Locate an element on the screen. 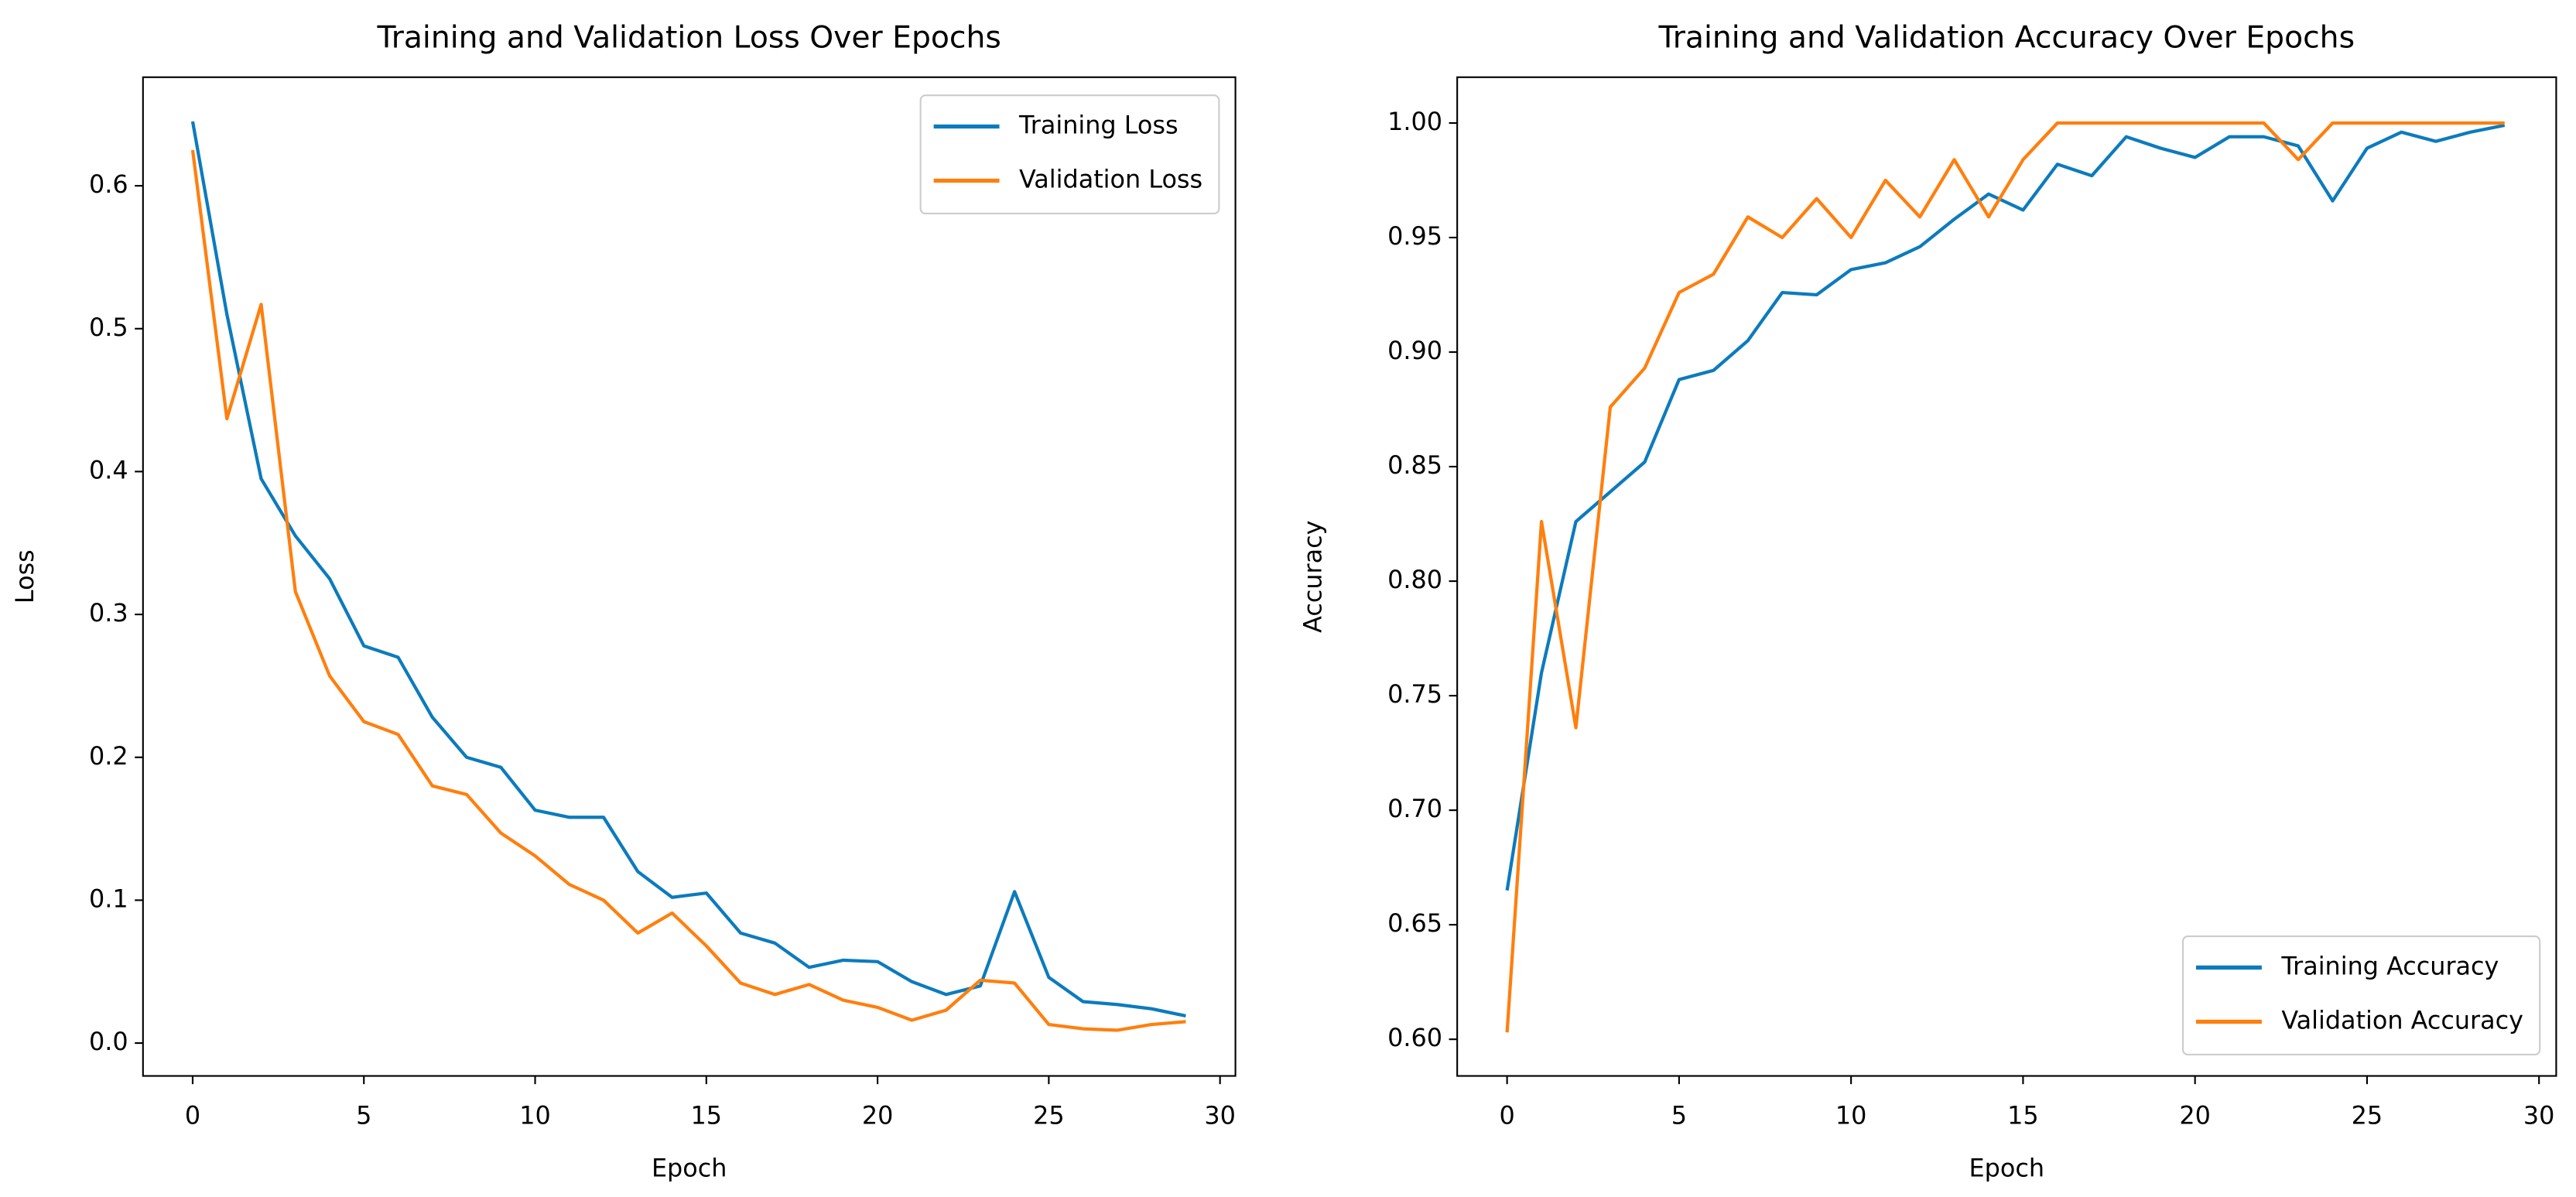 Image resolution: width=2576 pixels, height=1197 pixels. y-tick-label: 0.5 is located at coordinates (108, 327).